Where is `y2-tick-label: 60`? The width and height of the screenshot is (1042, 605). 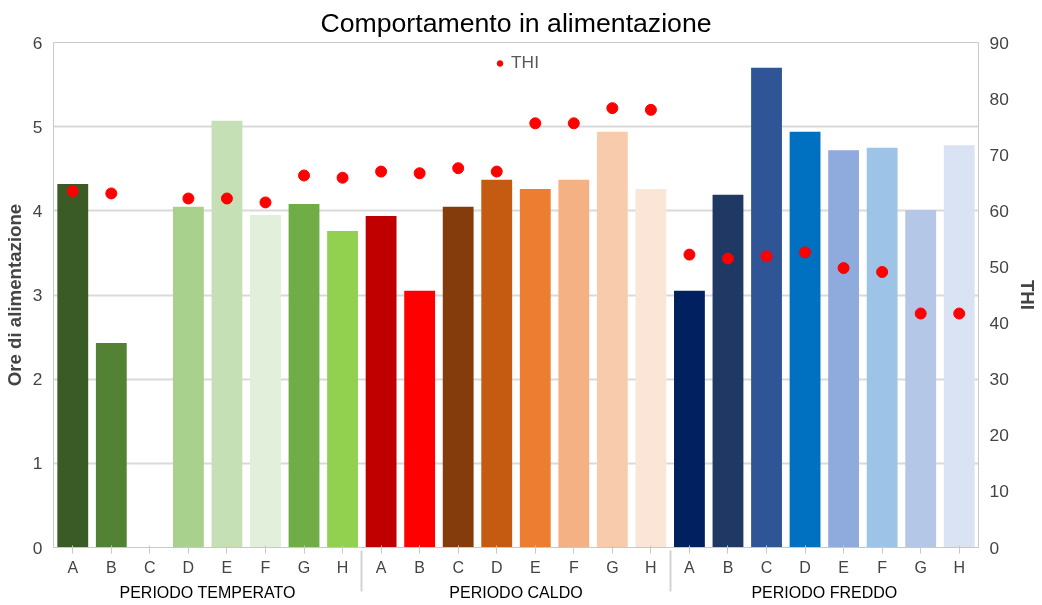 y2-tick-label: 60 is located at coordinates (999, 210).